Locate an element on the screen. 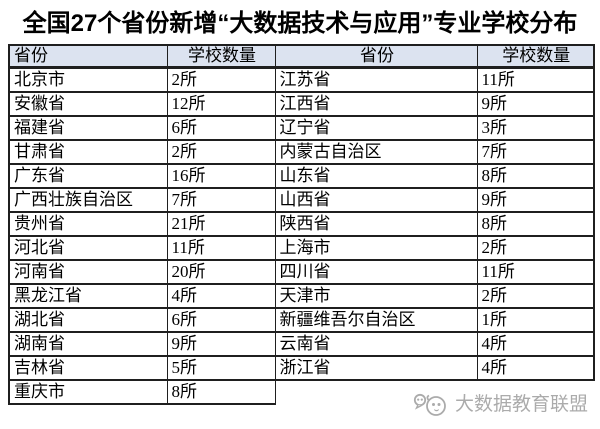 This screenshot has width=600, height=429. province-cell: 湖北省 is located at coordinates (88, 320).